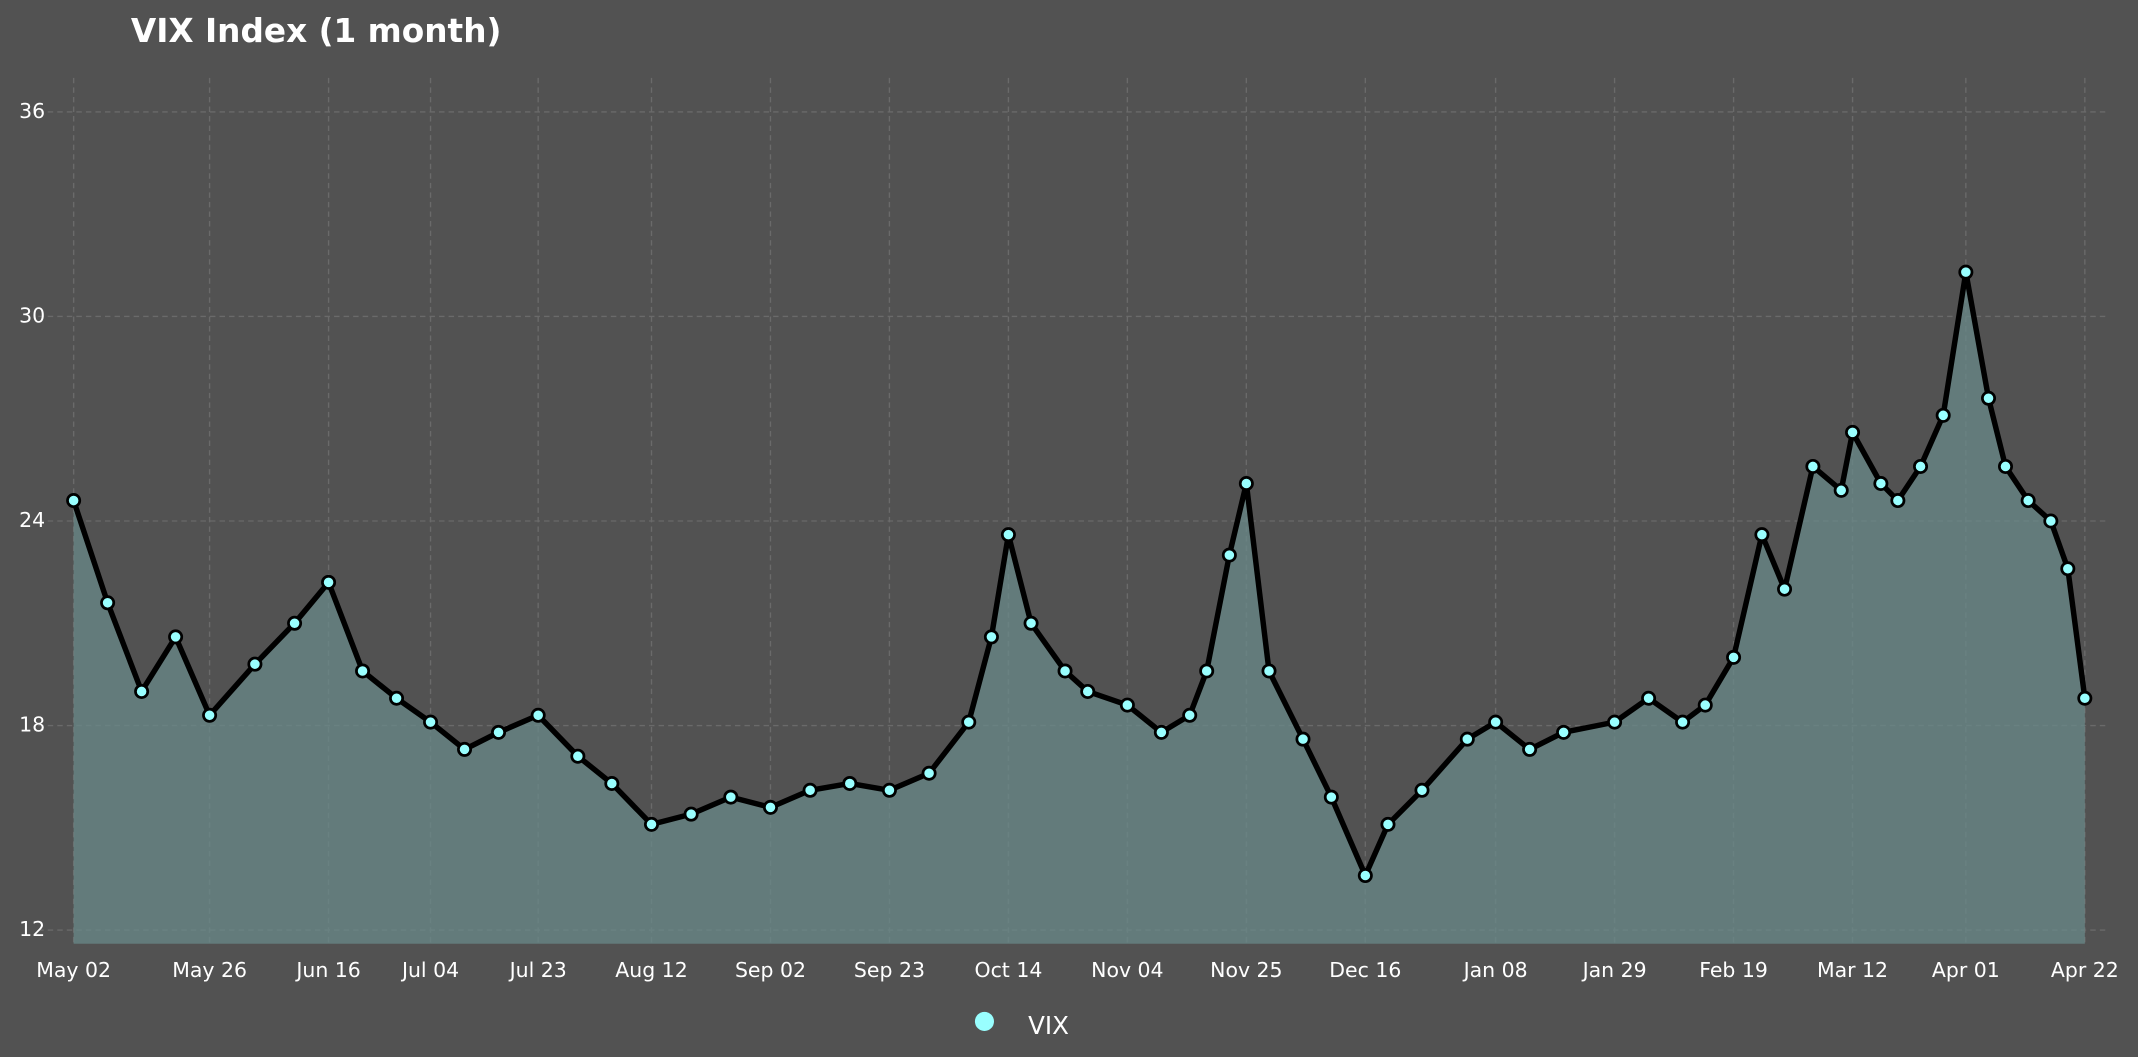 This screenshot has width=2138, height=1057. What do you see at coordinates (1048, 1025) in the screenshot?
I see `legend-label: VIX` at bounding box center [1048, 1025].